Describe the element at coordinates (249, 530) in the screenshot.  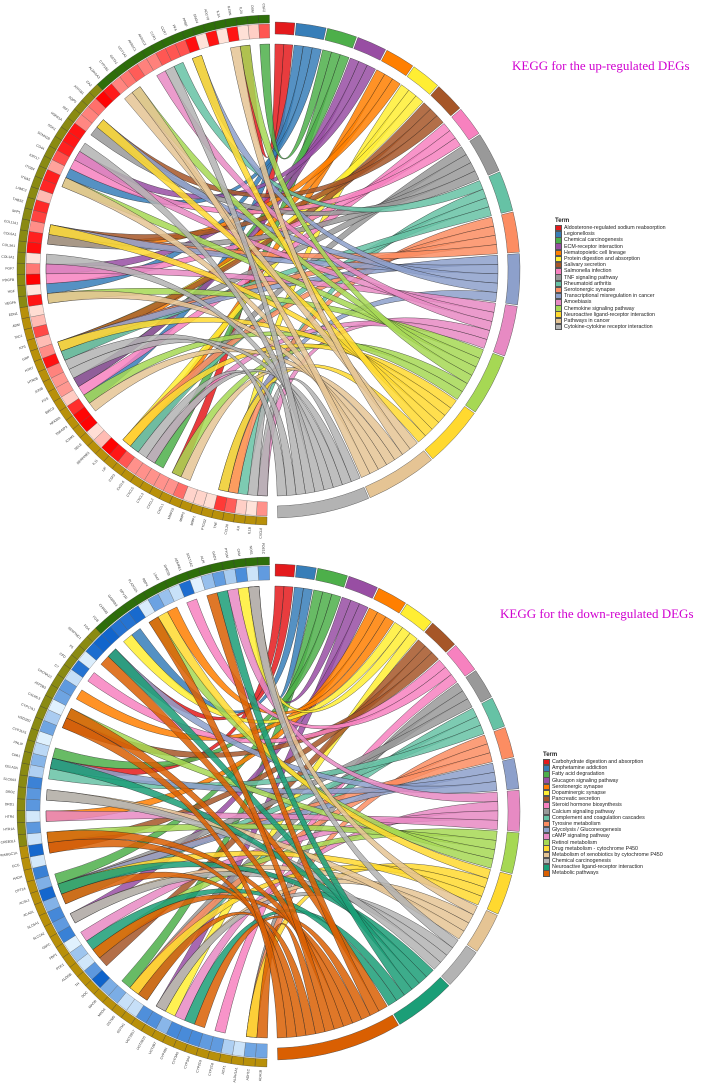
I see `gene-label: IL1B` at that location.